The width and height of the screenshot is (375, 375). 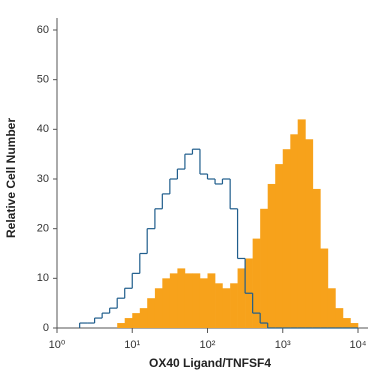 What do you see at coordinates (46, 328) in the screenshot?
I see `y-tick-label: 0` at bounding box center [46, 328].